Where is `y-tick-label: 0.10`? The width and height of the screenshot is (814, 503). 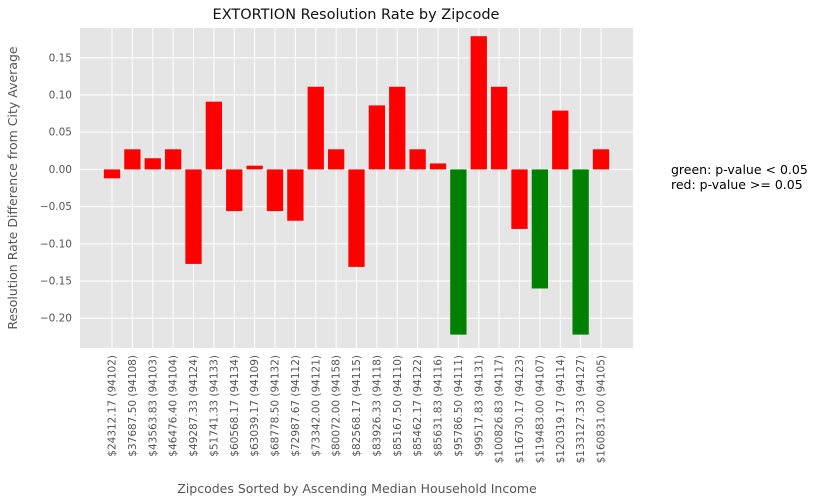
y-tick-label: 0.10 is located at coordinates (60, 95).